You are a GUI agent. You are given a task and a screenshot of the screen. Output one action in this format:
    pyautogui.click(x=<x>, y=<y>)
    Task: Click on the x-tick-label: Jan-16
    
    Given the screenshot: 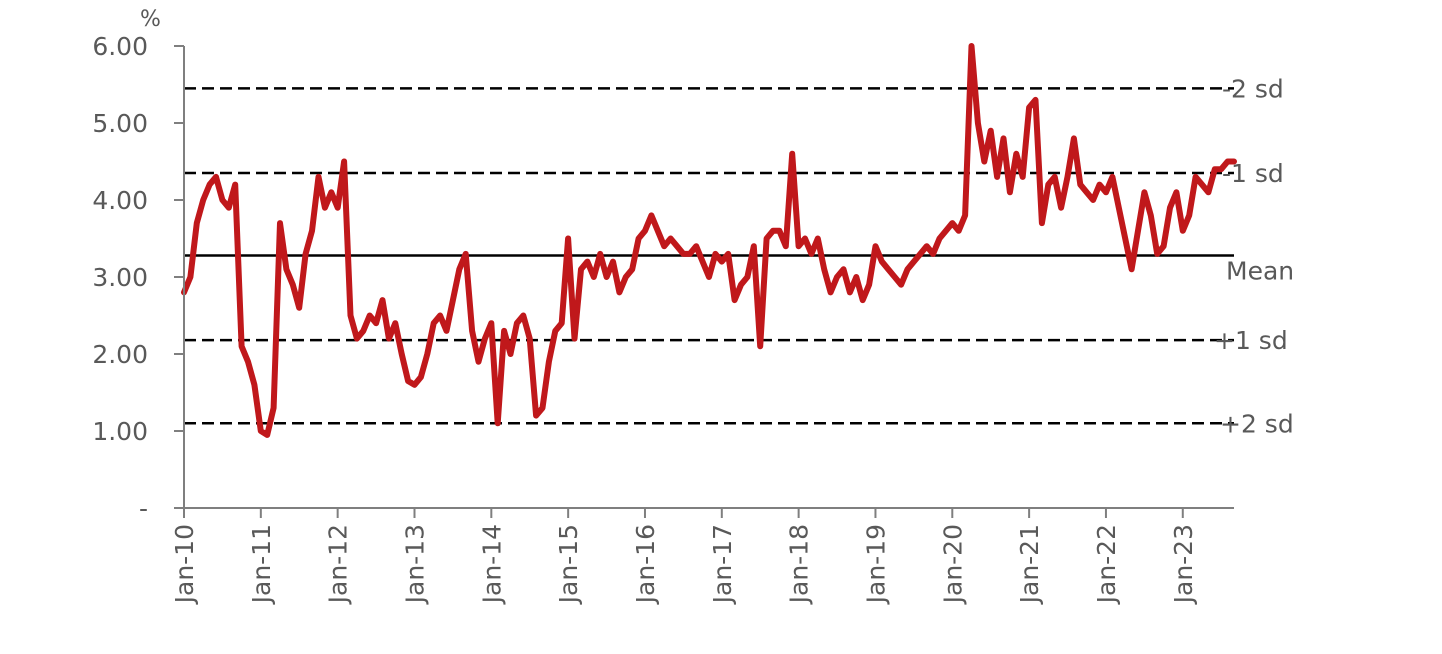 What is the action you would take?
    pyautogui.click(x=645, y=564)
    